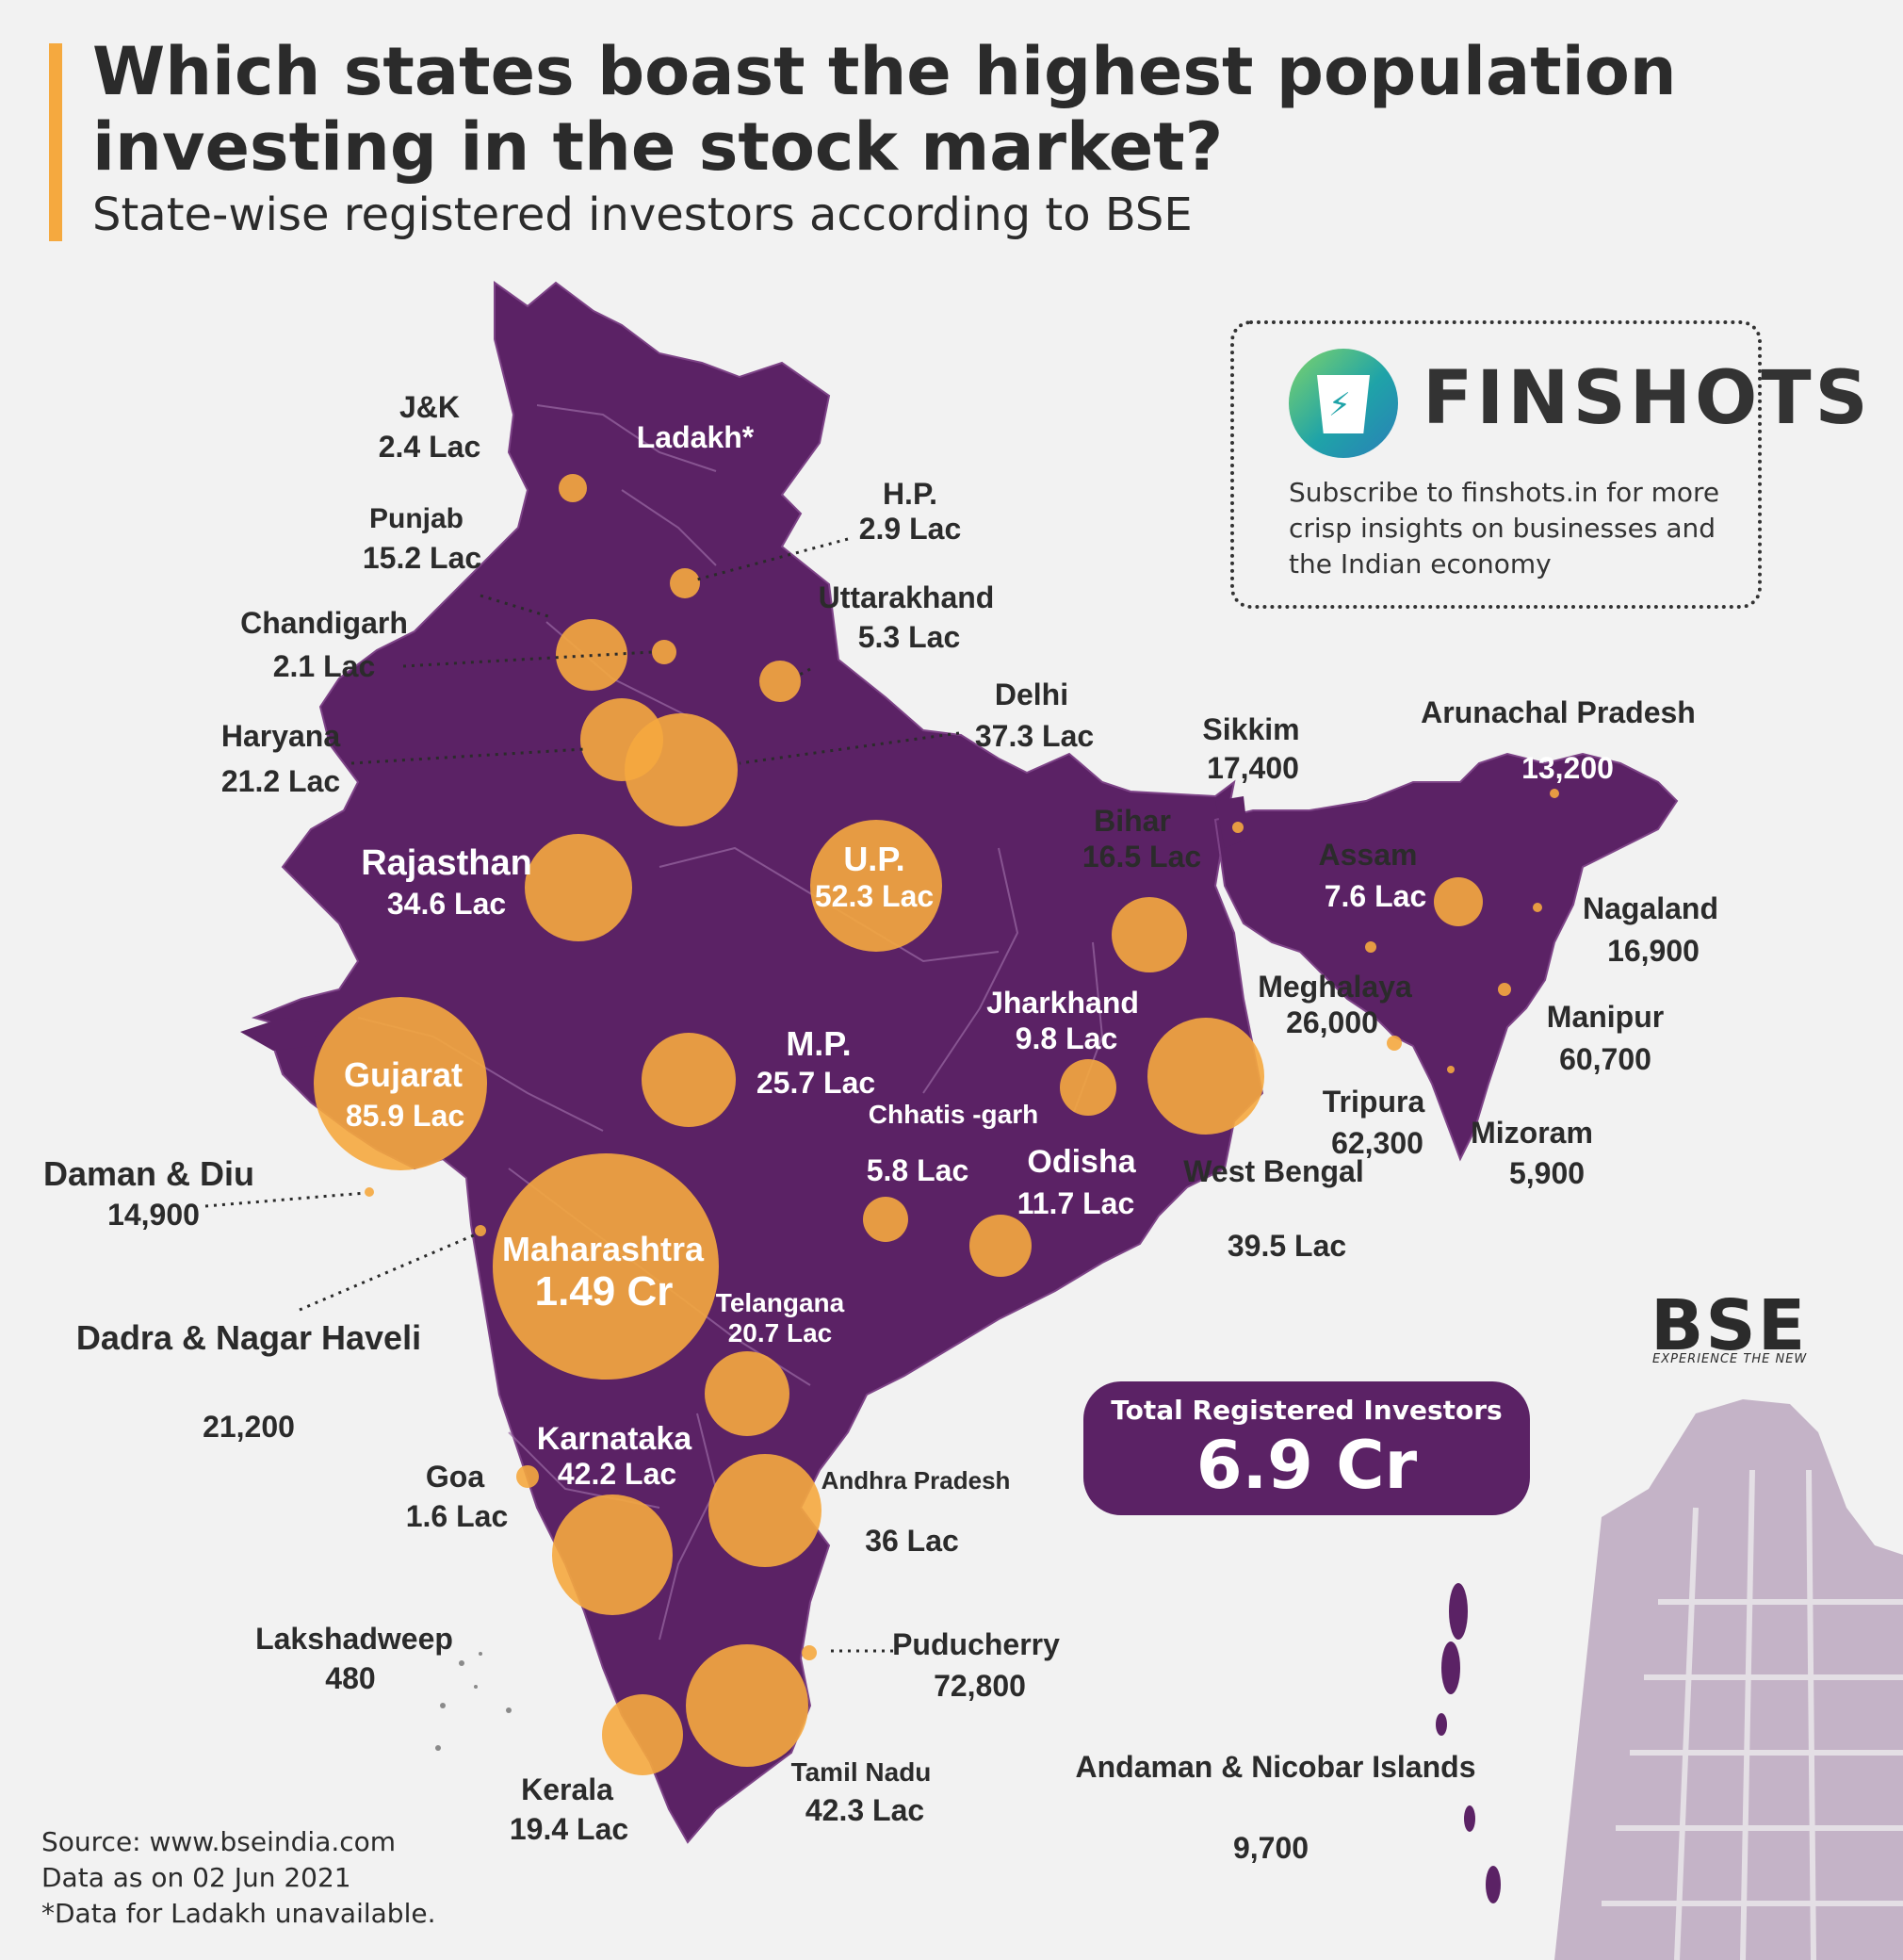 Image resolution: width=1903 pixels, height=1960 pixels. What do you see at coordinates (1605, 1059) in the screenshot?
I see `label-manipur-value: 60,700` at bounding box center [1605, 1059].